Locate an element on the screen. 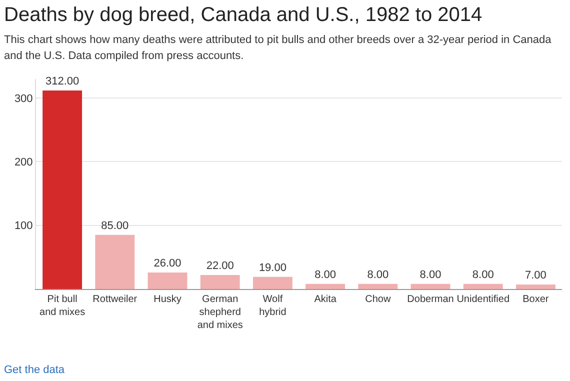  data-label: 85.00 is located at coordinates (115, 226).